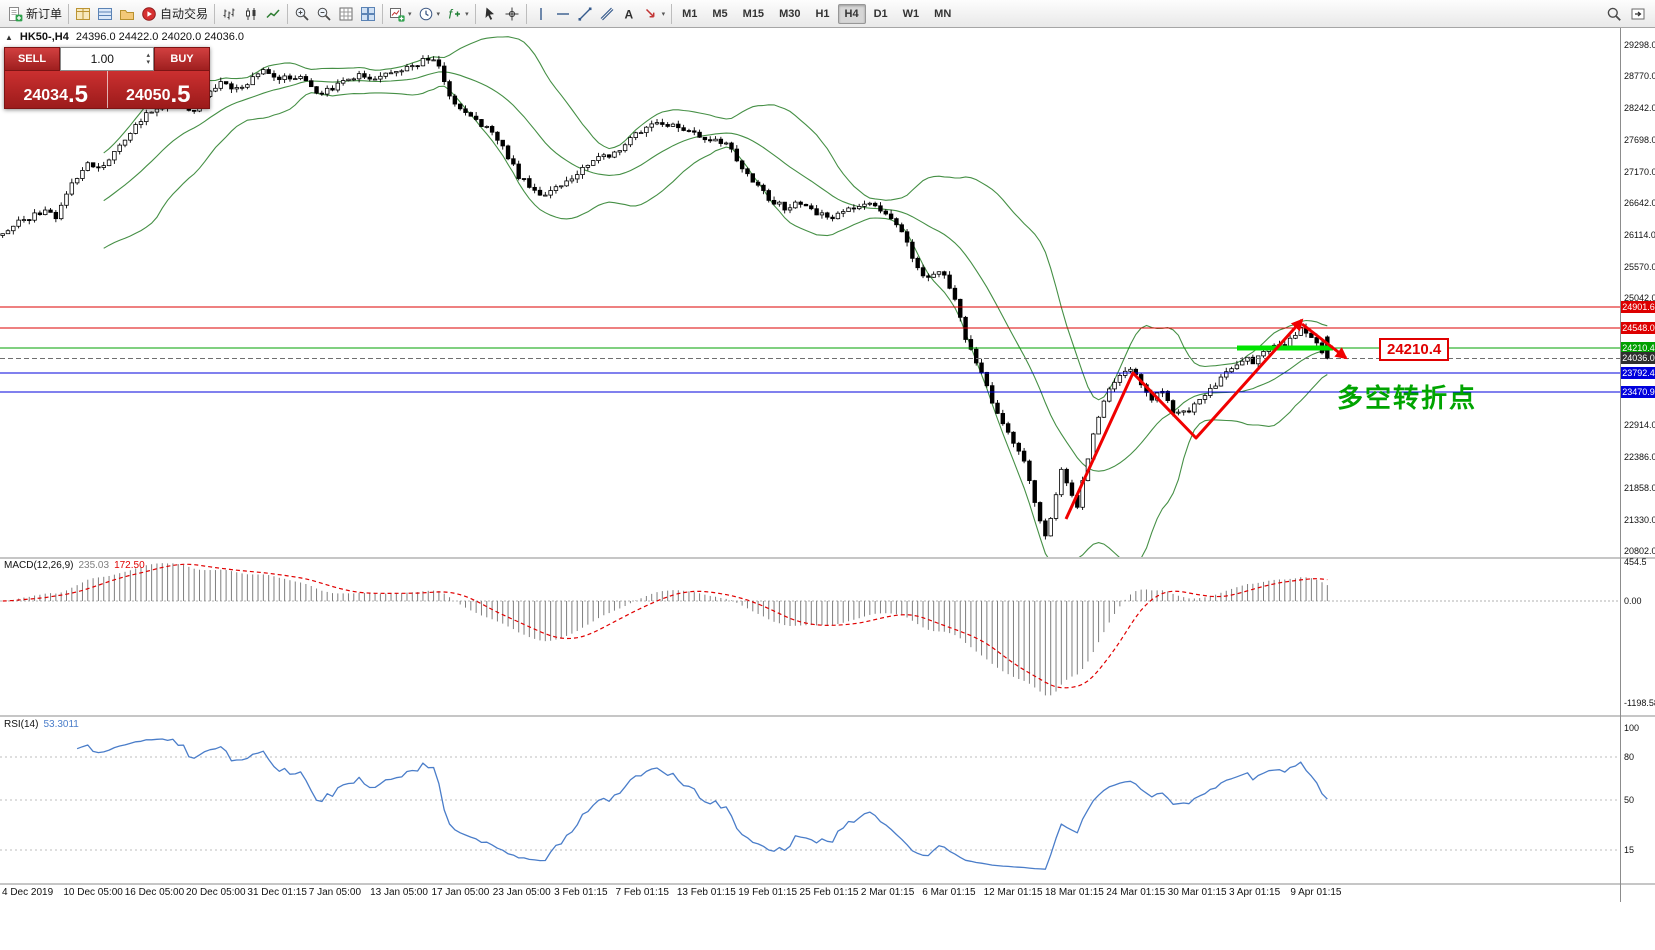  What do you see at coordinates (1629, 757) in the screenshot?
I see `axis-label: 80` at bounding box center [1629, 757].